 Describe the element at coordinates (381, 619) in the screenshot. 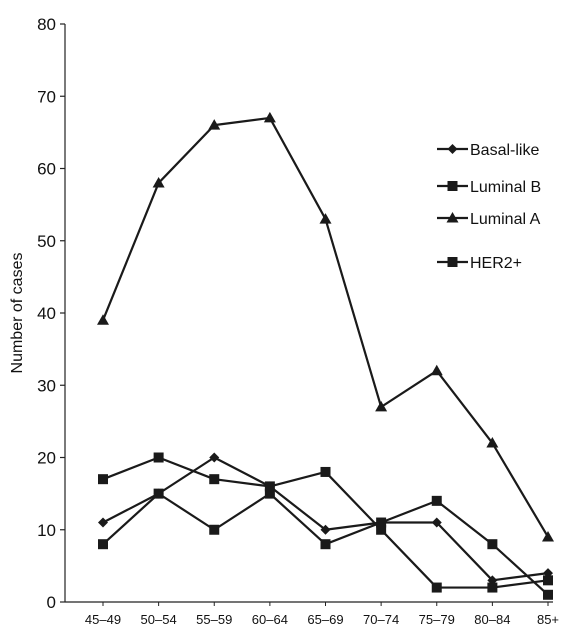

I see `x-tick-label: 70–74` at that location.